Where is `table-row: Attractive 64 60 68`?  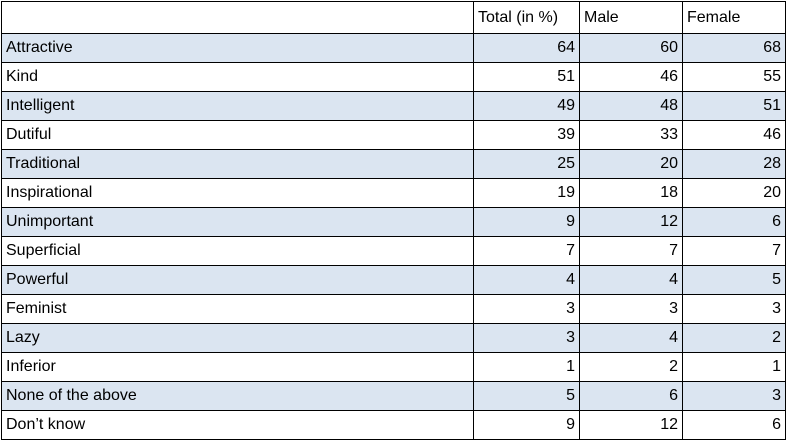 table-row: Attractive 64 60 68 is located at coordinates (393, 48).